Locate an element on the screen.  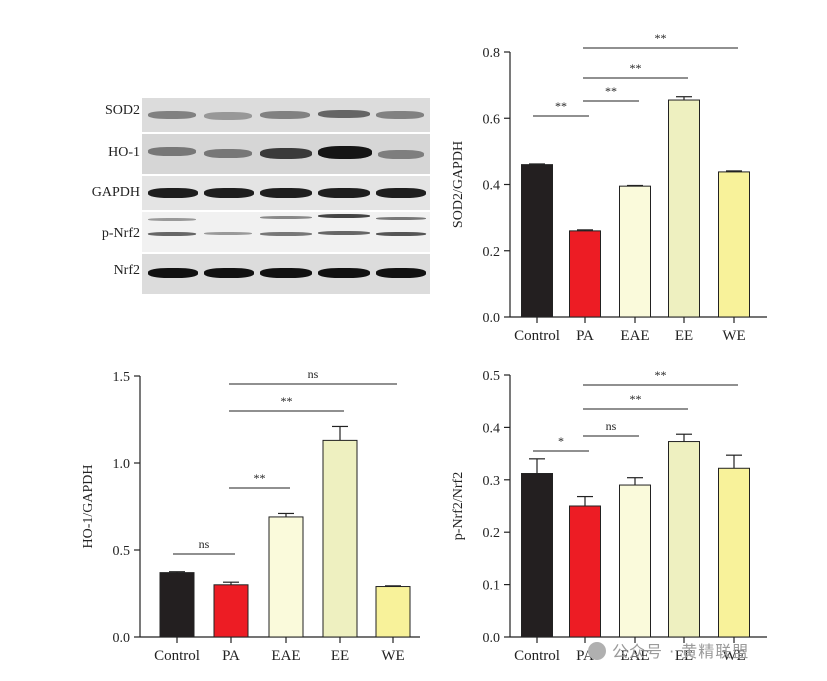
blot-strip-pnrf2 is located at coordinates (286, 232).